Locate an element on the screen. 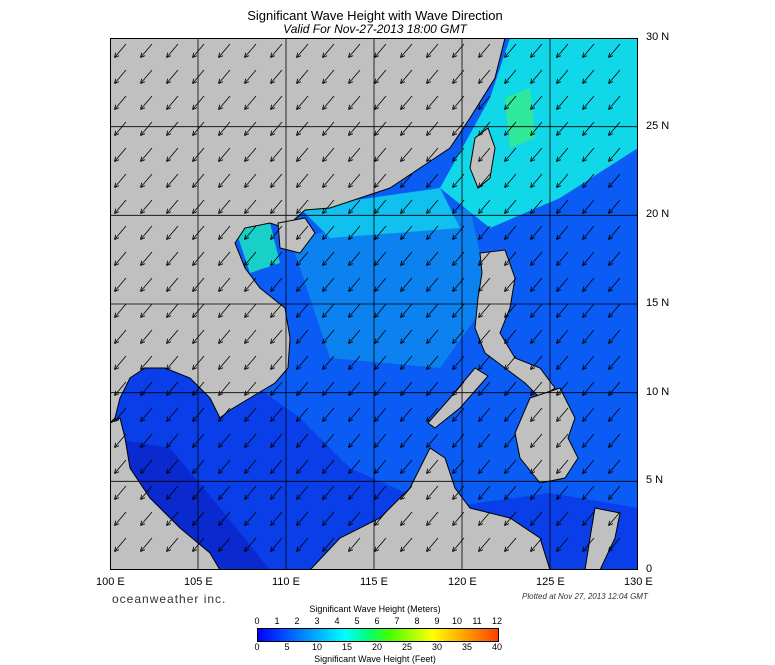 The height and width of the screenshot is (665, 775). latitude-label: 30 N is located at coordinates (658, 37).